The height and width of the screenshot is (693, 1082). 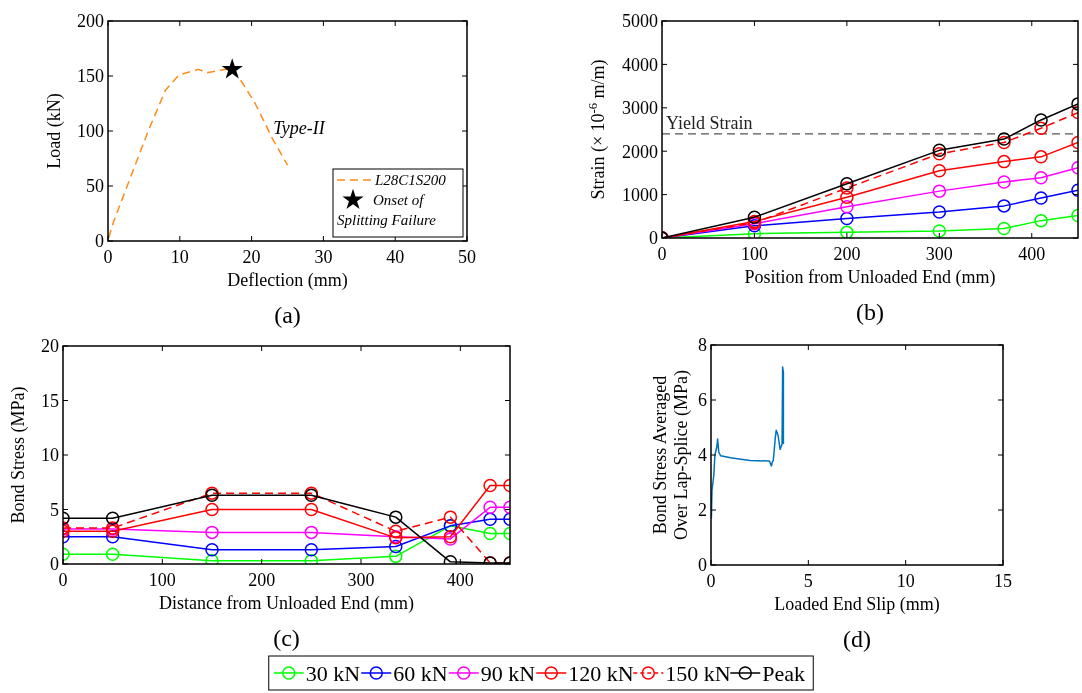 I want to click on y-tick-label: 4, so click(x=702, y=455).